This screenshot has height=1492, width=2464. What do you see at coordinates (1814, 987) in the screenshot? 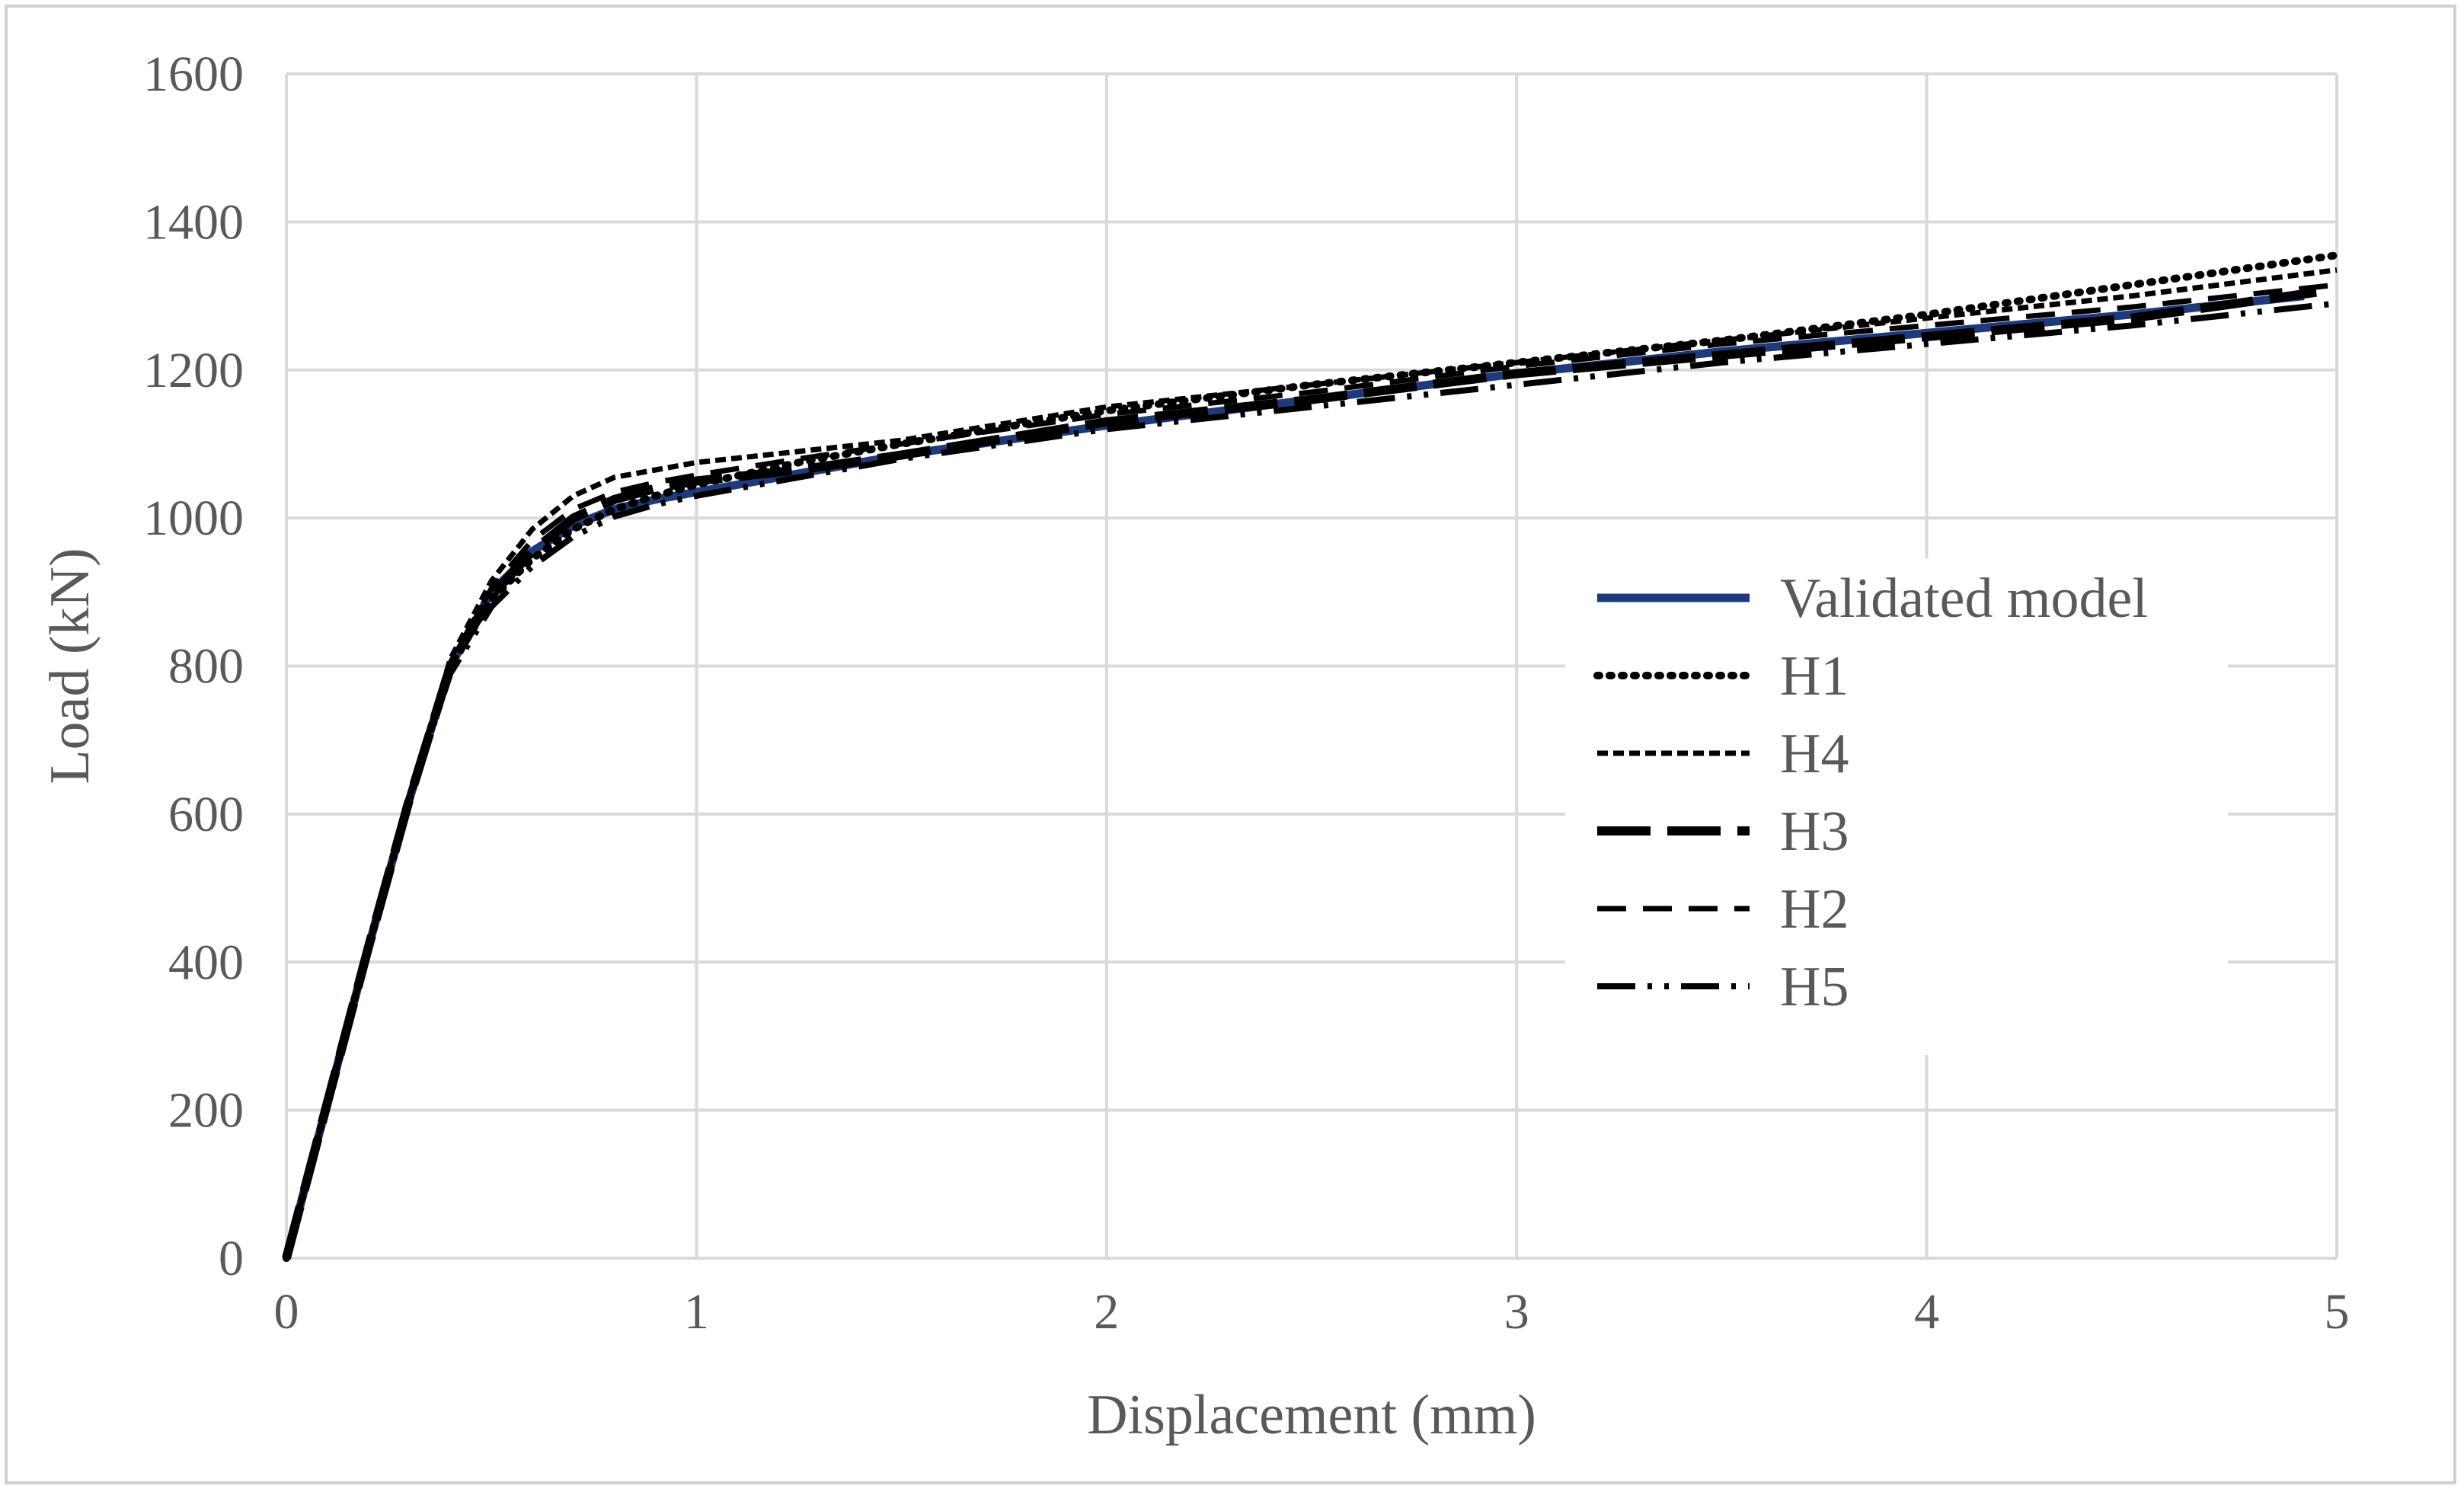
I see `legend-label: H5` at bounding box center [1814, 987].